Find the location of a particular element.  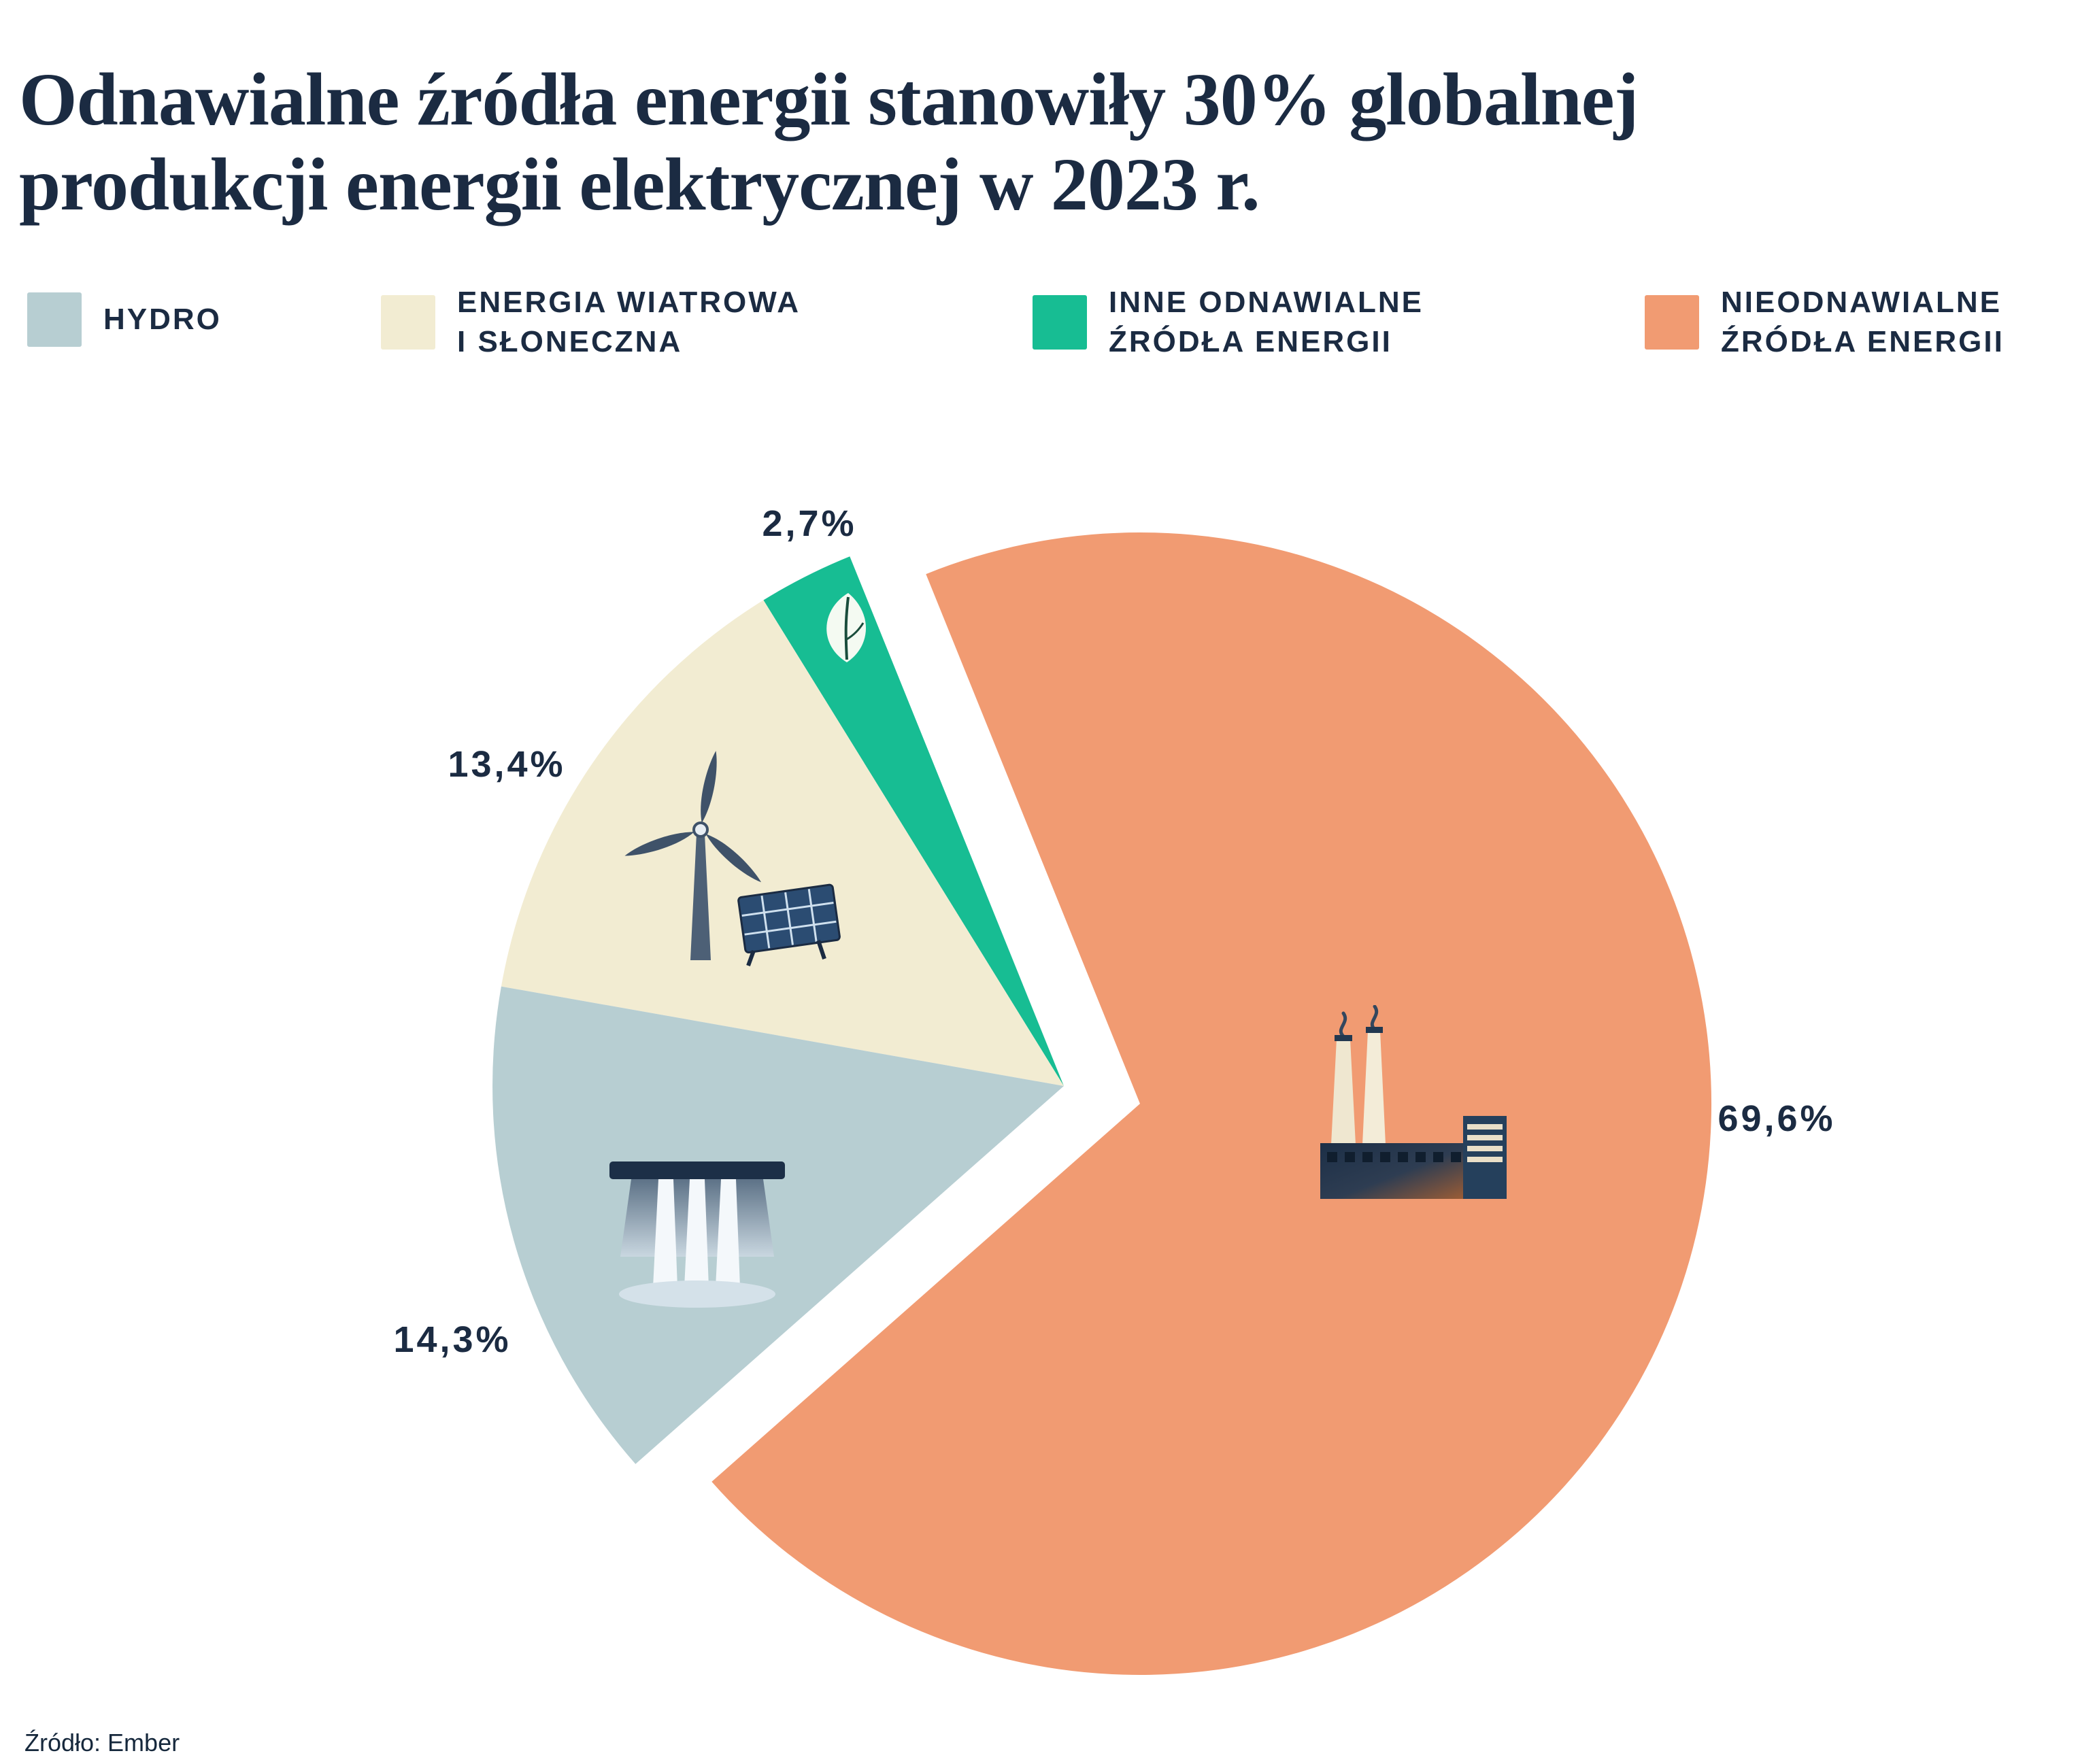

legend-swatch-wind-solar is located at coordinates (408, 322).